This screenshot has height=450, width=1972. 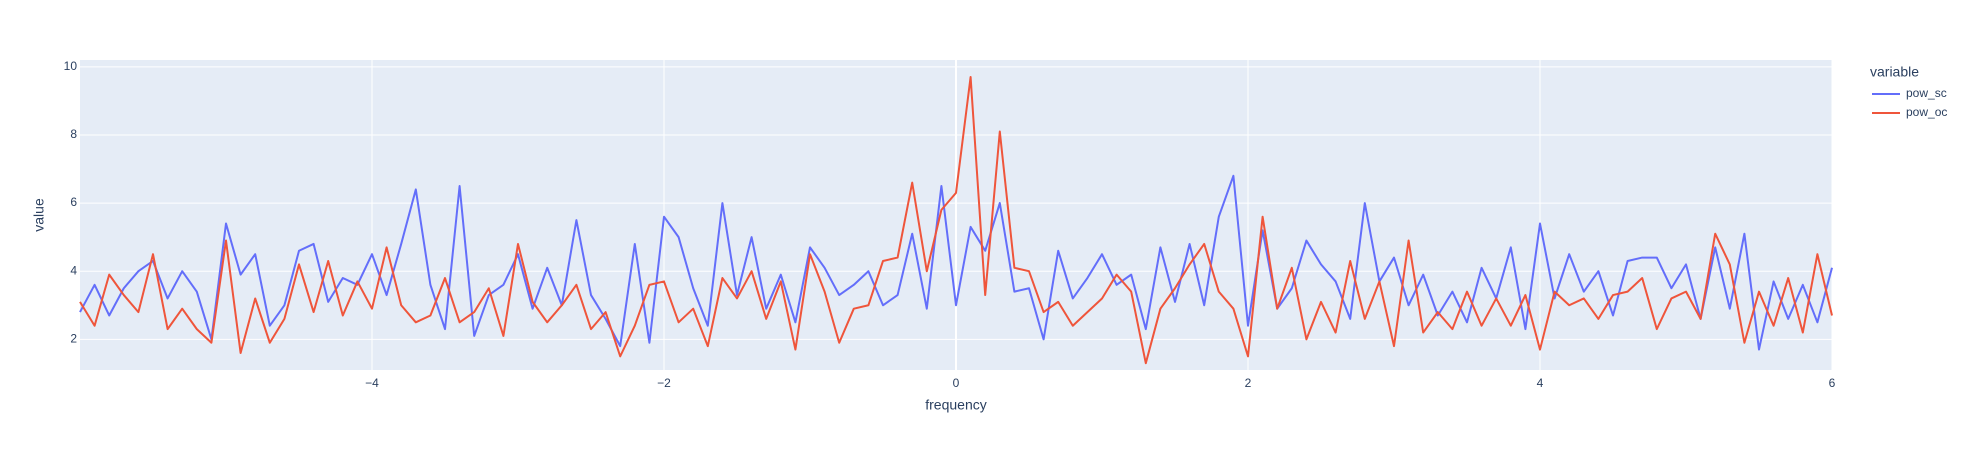 What do you see at coordinates (73, 339) in the screenshot?
I see `y-tick-label: 2` at bounding box center [73, 339].